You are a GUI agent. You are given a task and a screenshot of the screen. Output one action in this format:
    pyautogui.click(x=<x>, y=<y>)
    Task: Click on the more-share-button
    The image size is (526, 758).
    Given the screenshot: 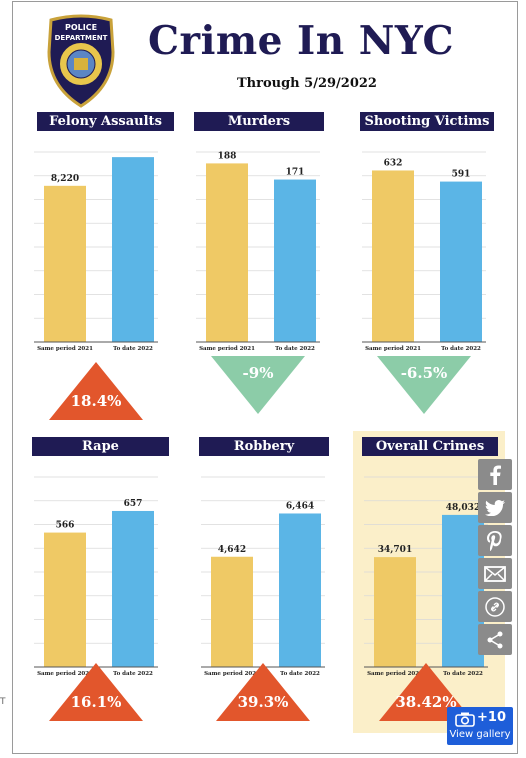 What is the action you would take?
    pyautogui.click(x=495, y=639)
    